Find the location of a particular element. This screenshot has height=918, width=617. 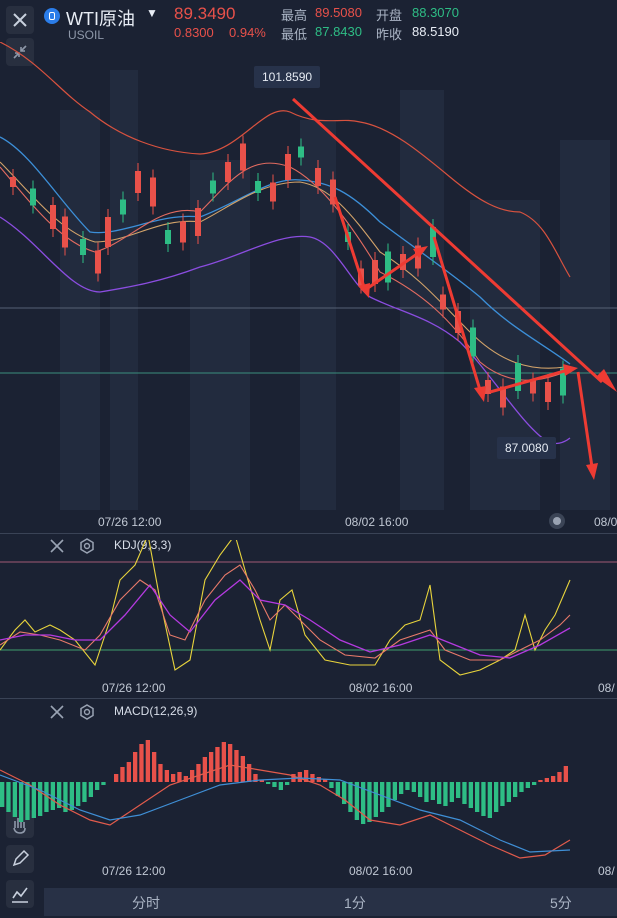

open-label: 开盘 is located at coordinates (389, 15).